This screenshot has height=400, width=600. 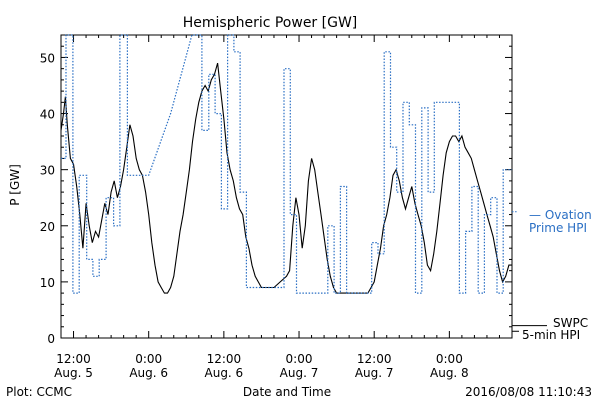 What do you see at coordinates (73, 373) in the screenshot?
I see `x-tick-label-date: Aug. 5` at bounding box center [73, 373].